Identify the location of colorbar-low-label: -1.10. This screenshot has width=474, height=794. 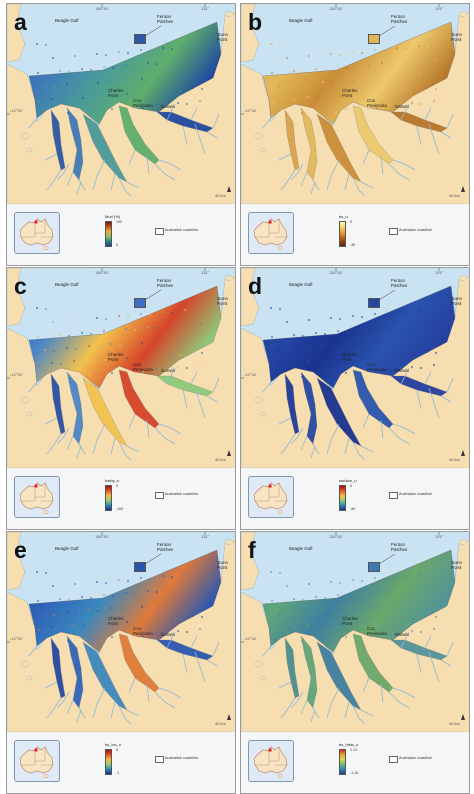
(354, 773).